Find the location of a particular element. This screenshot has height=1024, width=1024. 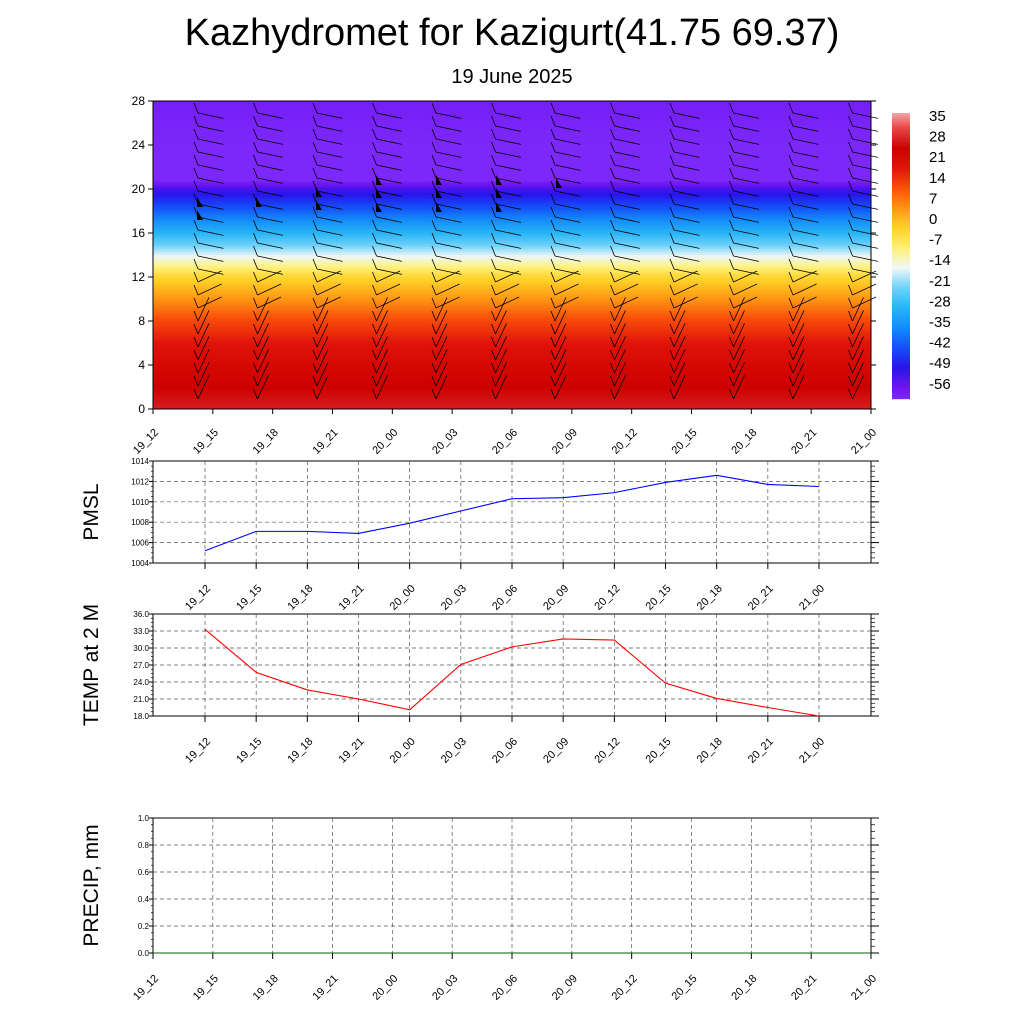

y-tick-label: 1010 is located at coordinates (140, 502).